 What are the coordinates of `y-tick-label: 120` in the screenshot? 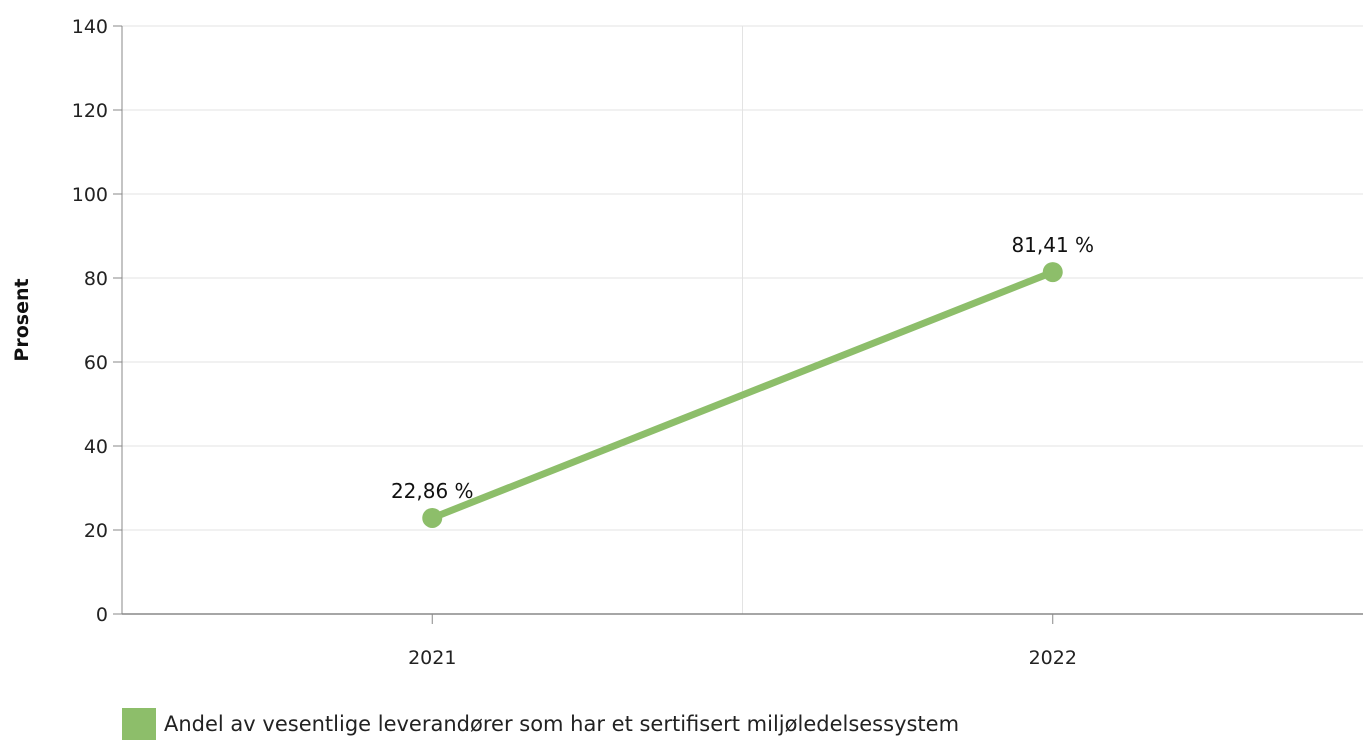 It's located at (90, 111).